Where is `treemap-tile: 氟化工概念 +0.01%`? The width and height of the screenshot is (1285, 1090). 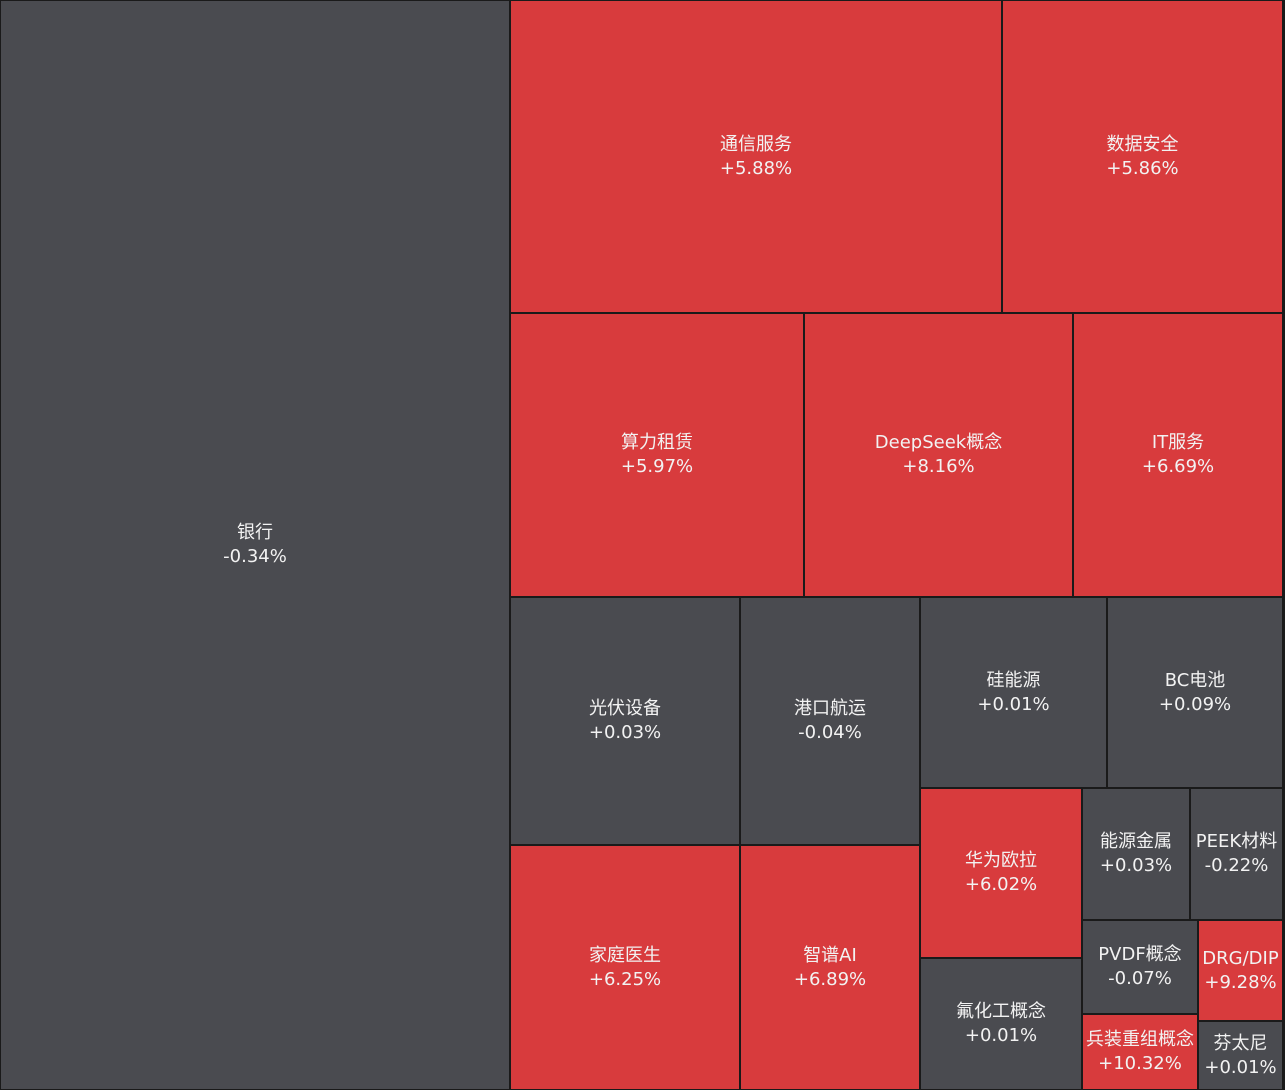 treemap-tile: 氟化工概念 +0.01% is located at coordinates (1001, 1024).